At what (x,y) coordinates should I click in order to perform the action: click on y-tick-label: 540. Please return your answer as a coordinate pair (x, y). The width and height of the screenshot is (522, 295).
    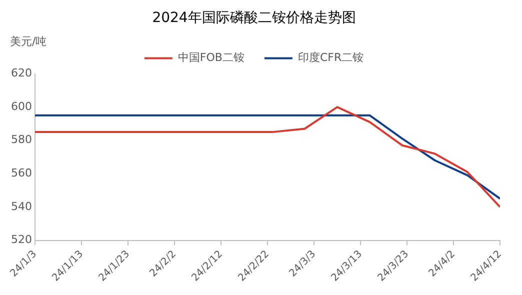
    Looking at the image, I should click on (21, 206).